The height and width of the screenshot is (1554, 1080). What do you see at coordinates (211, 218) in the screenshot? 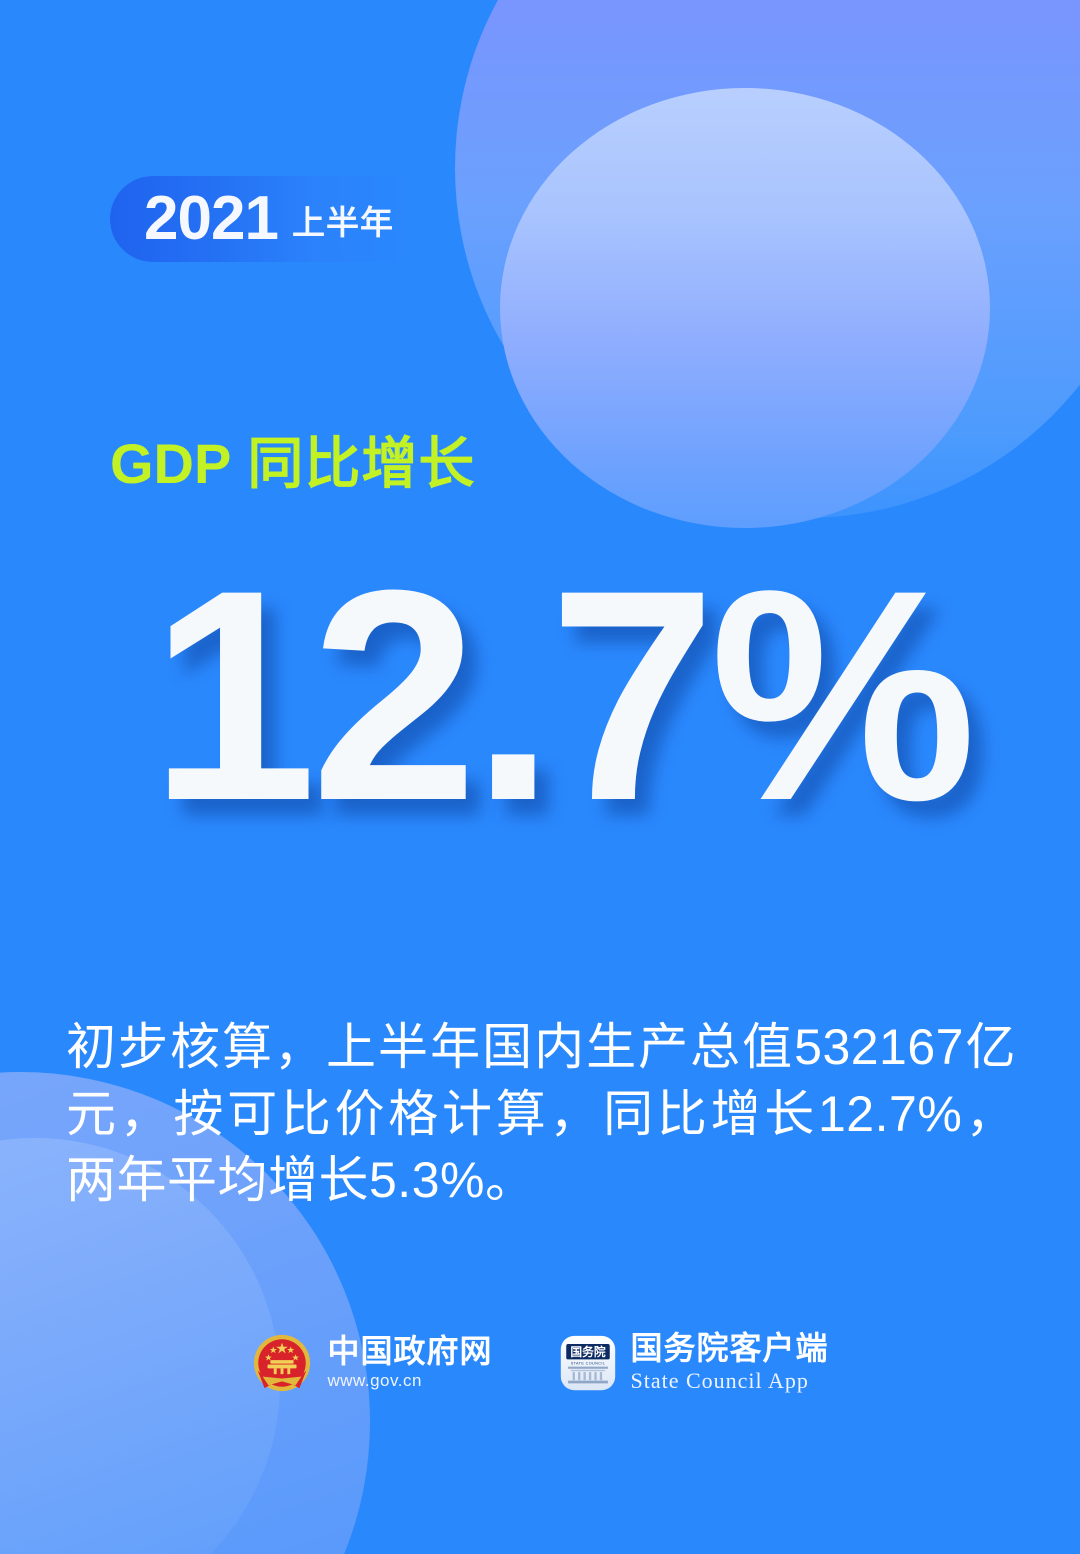
I see `year-badge-year: 2021` at bounding box center [211, 218].